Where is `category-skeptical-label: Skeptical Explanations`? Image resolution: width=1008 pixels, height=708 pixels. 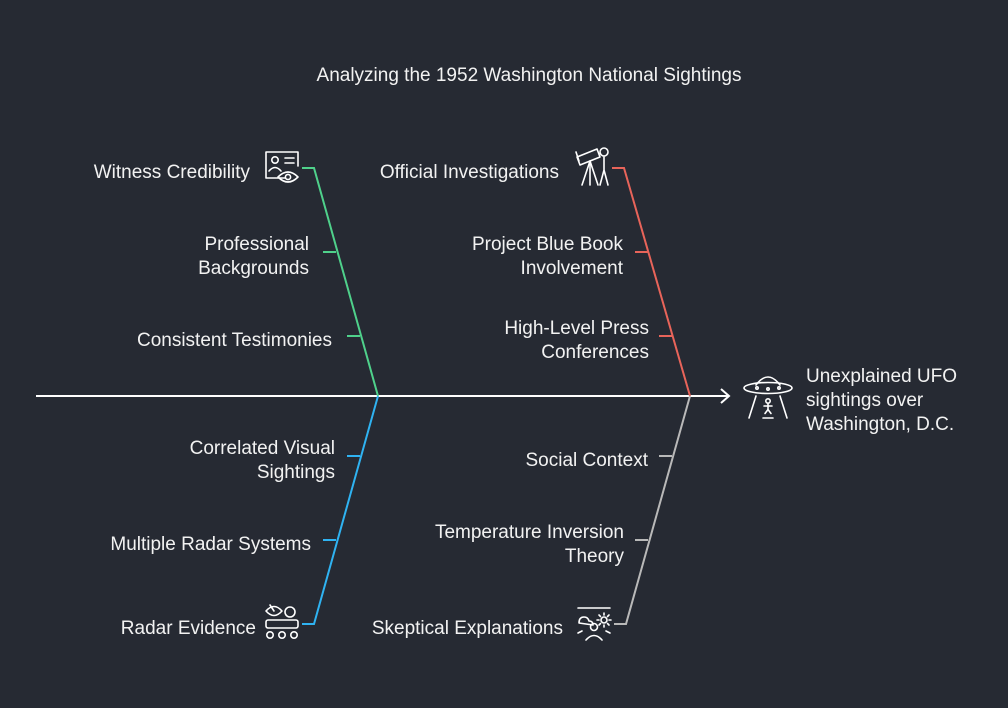
category-skeptical-label: Skeptical Explanations is located at coordinates (467, 628).